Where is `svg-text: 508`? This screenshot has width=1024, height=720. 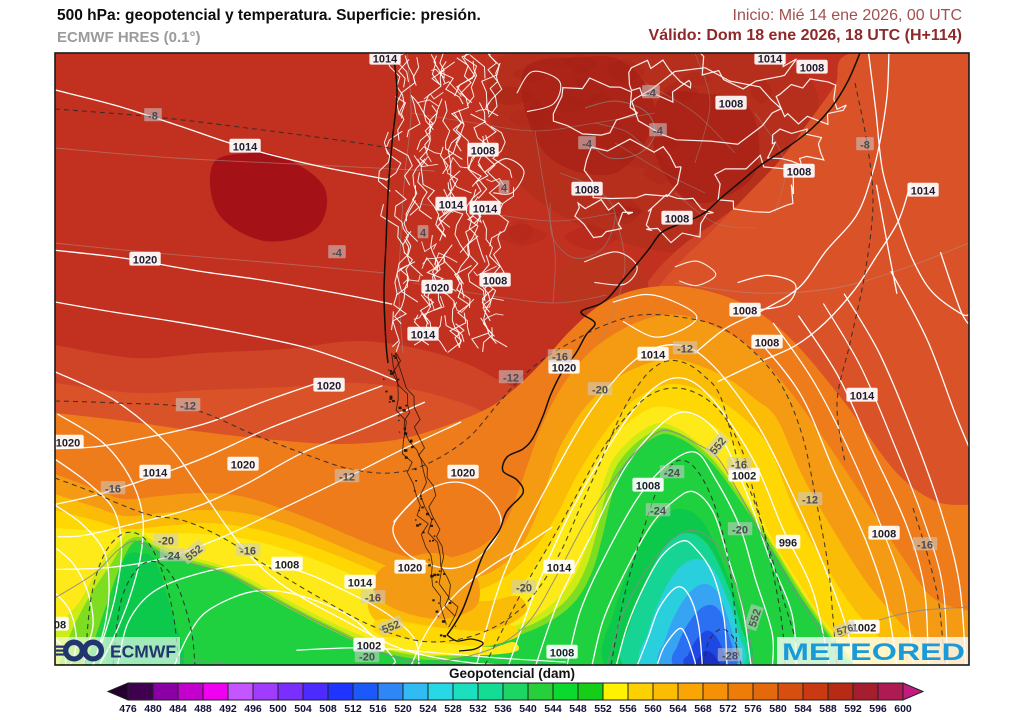
svg-text: 508 is located at coordinates (328, 709).